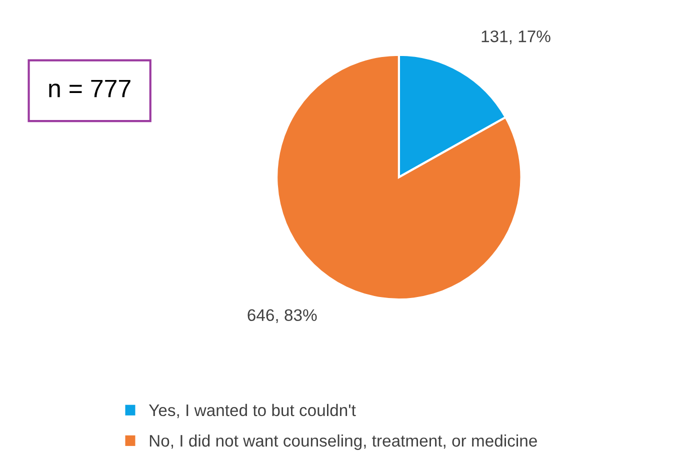 The image size is (689, 465). I want to click on data-label: 646, 83%, so click(282, 316).